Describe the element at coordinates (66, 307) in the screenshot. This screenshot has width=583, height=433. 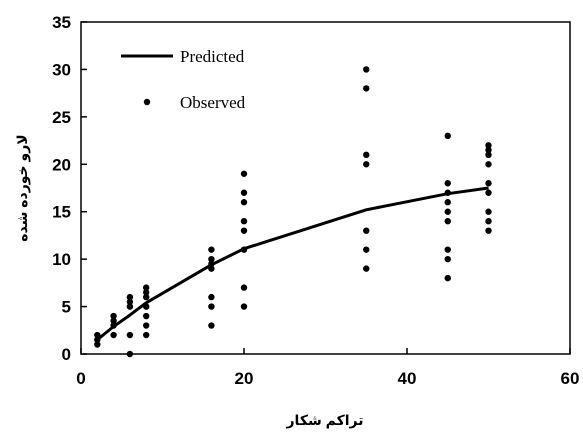
I see `y-tick-label: 5` at that location.